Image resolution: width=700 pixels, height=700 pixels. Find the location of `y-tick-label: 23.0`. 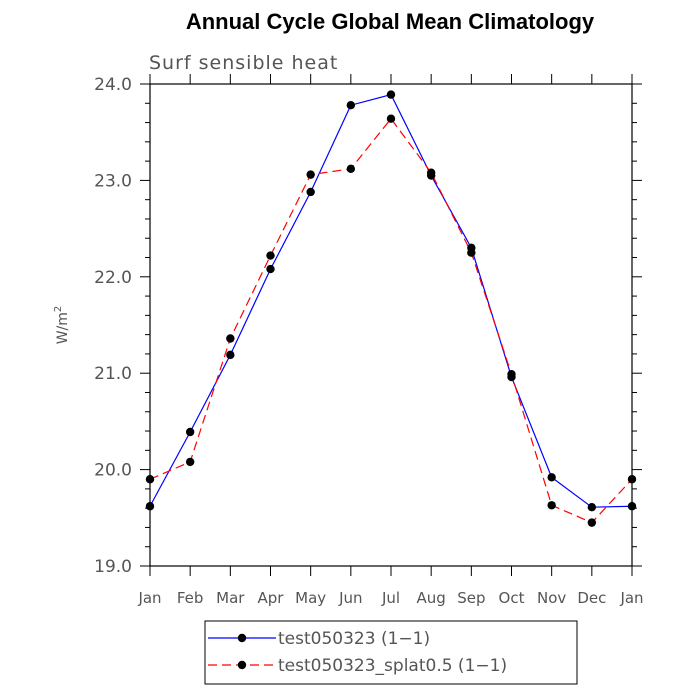

y-tick-label: 23.0 is located at coordinates (113, 181).